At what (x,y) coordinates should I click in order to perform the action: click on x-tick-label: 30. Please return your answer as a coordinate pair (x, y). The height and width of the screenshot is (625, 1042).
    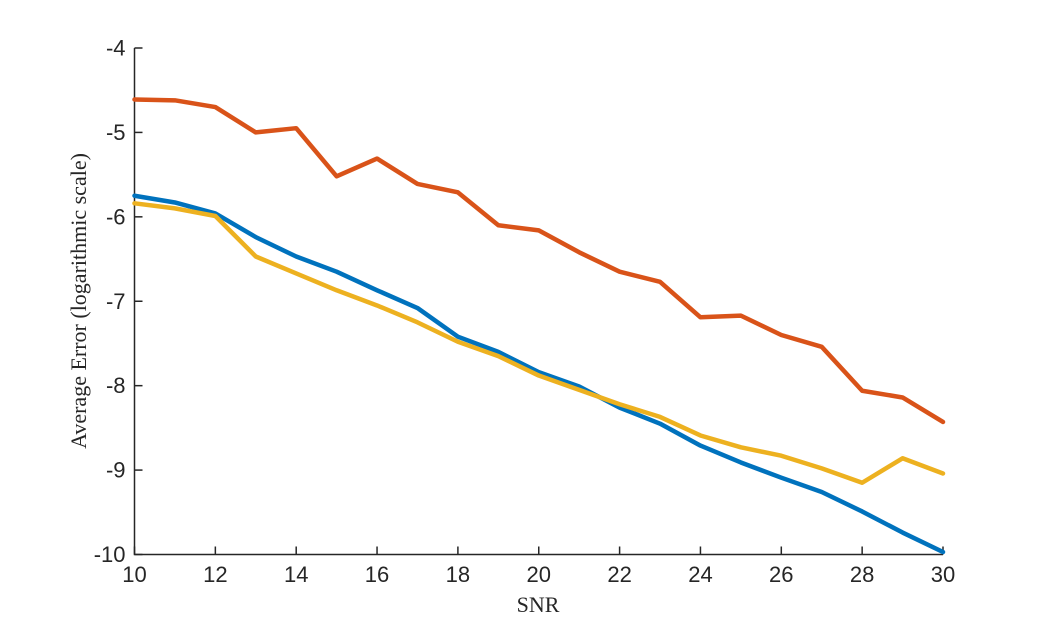
    Looking at the image, I should click on (943, 574).